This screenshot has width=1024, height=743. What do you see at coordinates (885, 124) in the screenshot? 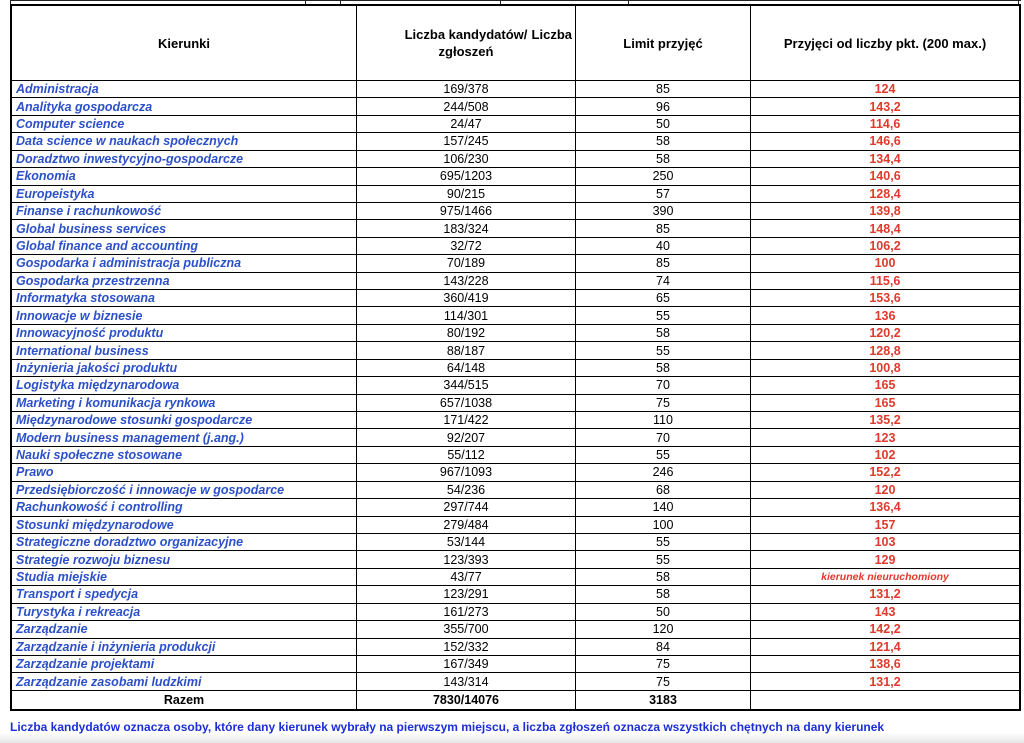
I see `points-cell: 114,6` at bounding box center [885, 124].